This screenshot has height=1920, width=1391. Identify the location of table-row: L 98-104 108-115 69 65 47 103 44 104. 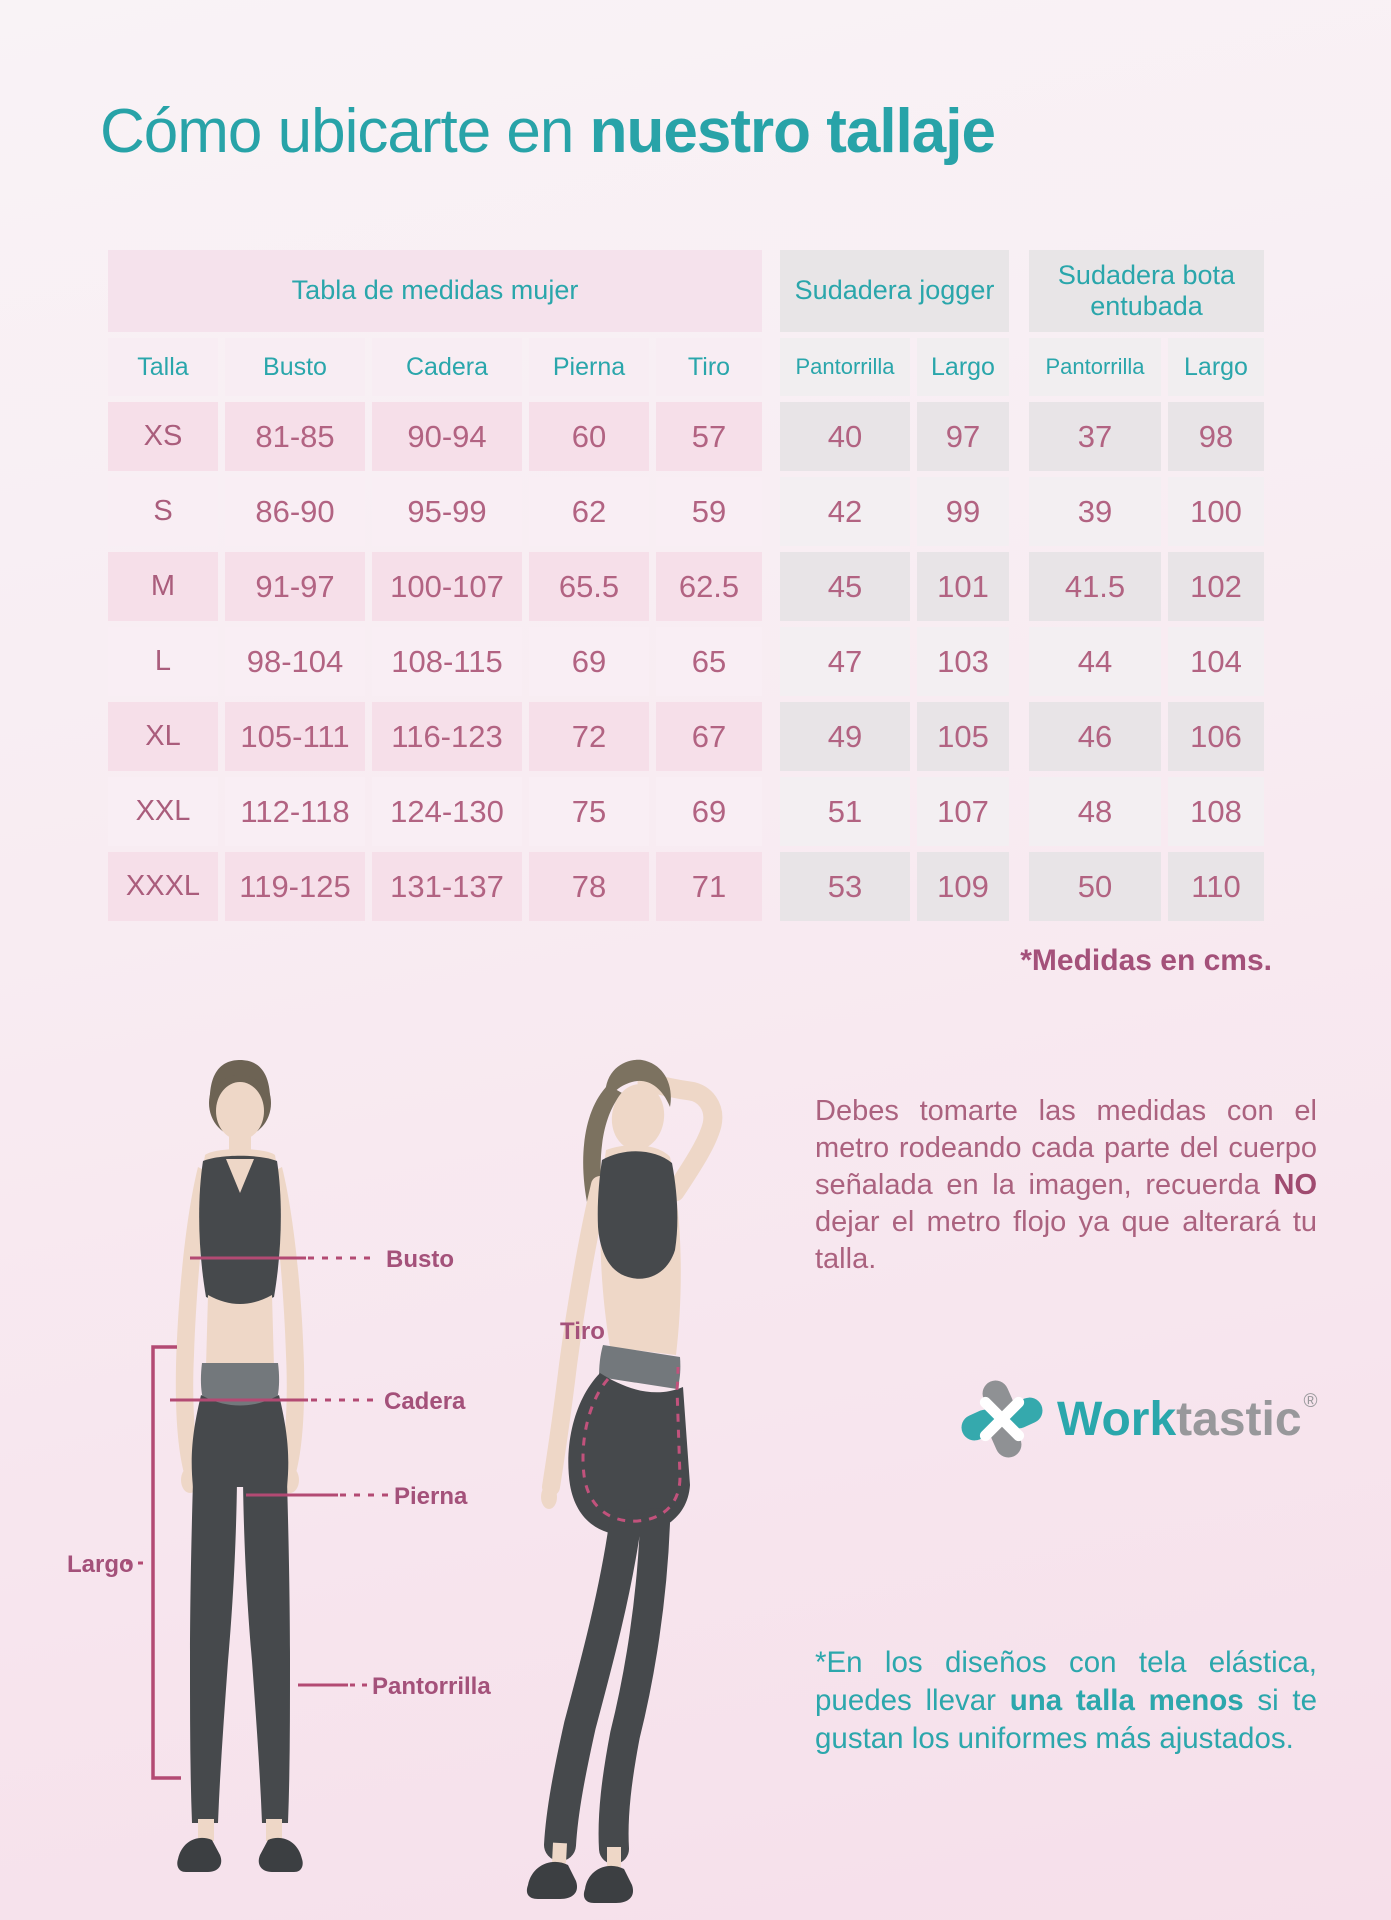
(686, 661).